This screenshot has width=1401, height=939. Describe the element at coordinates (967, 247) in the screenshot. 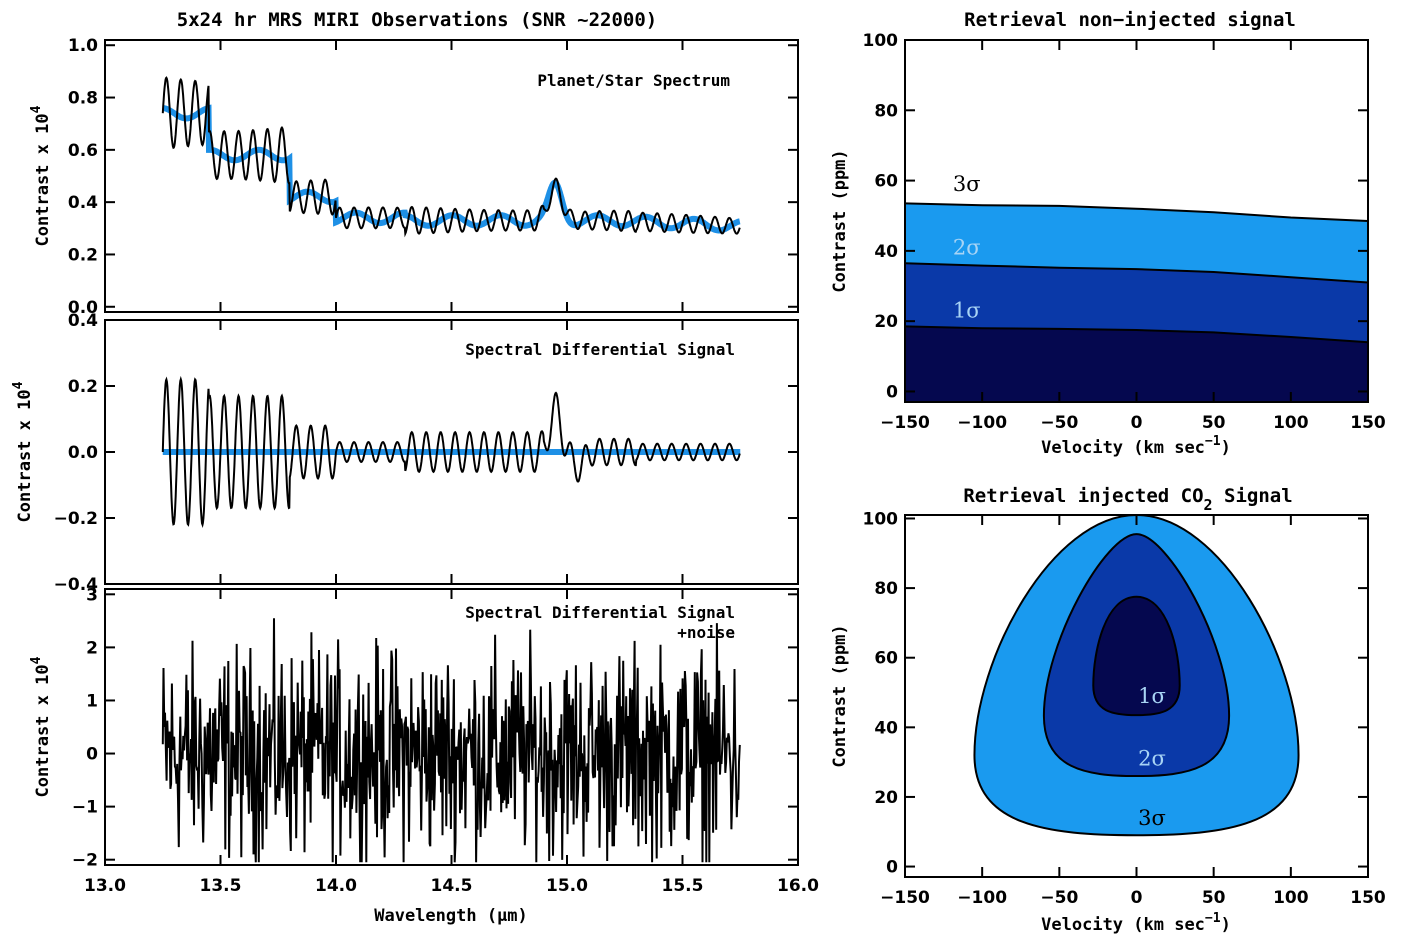

I see `band-label: 2σ` at that location.